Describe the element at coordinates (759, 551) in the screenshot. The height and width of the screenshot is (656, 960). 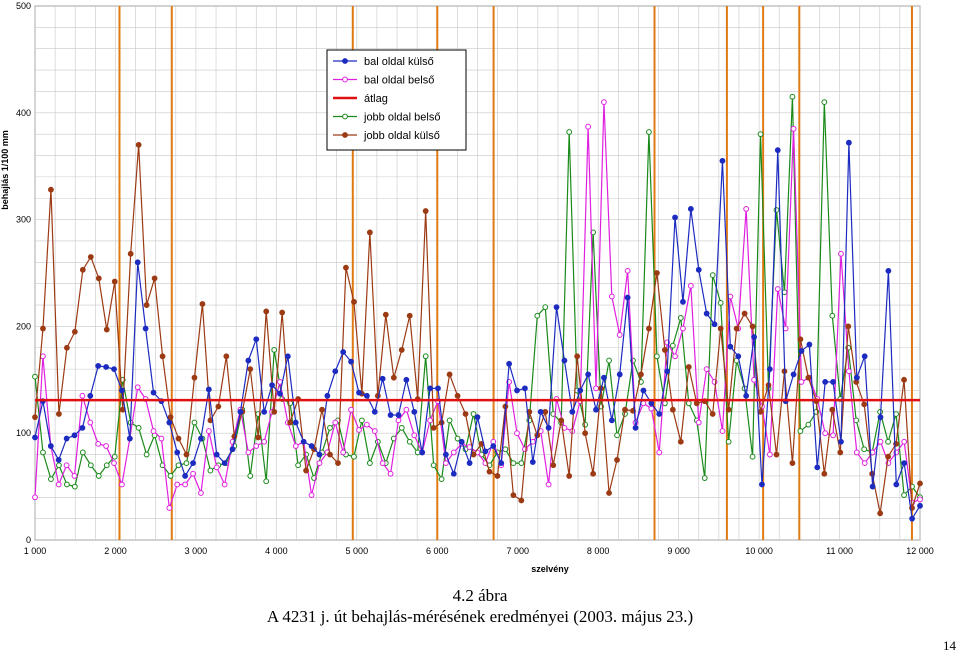
I see `x-tick-label: 10 000` at that location.